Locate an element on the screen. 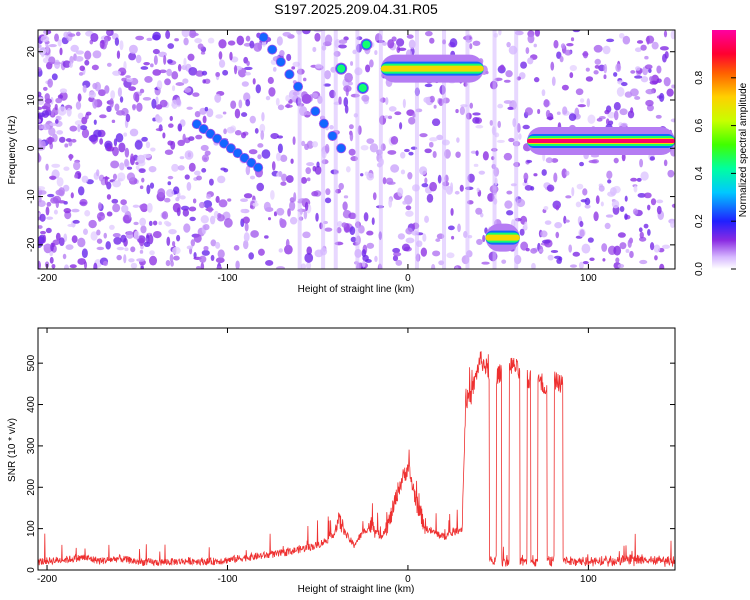  spectrogram-x-tick-label: 100 is located at coordinates (588, 278).